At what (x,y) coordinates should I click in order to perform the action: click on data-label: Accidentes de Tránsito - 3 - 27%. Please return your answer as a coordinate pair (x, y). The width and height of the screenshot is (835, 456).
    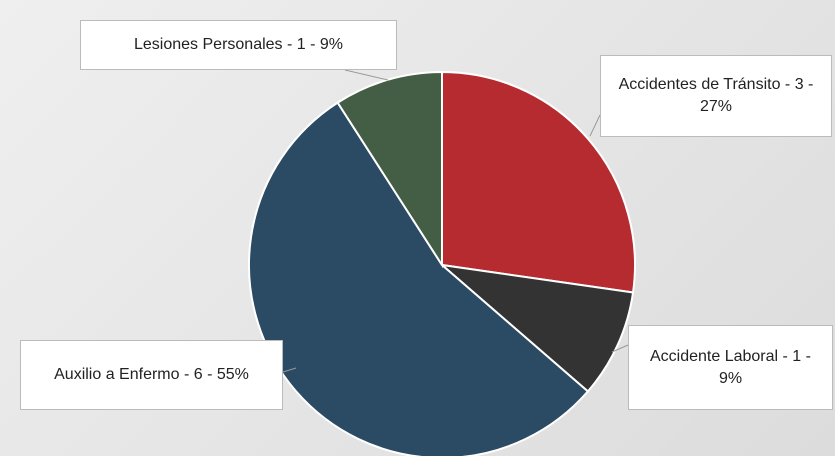
    Looking at the image, I should click on (716, 96).